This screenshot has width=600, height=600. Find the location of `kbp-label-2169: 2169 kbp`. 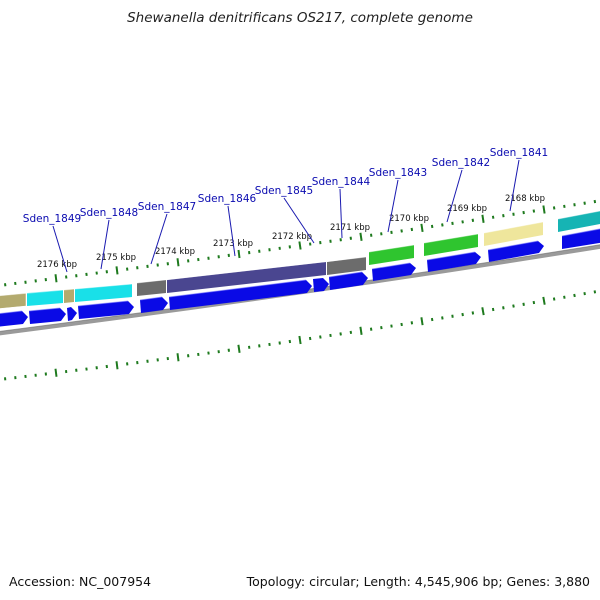

kbp-label-2169: 2169 kbp is located at coordinates (467, 209).